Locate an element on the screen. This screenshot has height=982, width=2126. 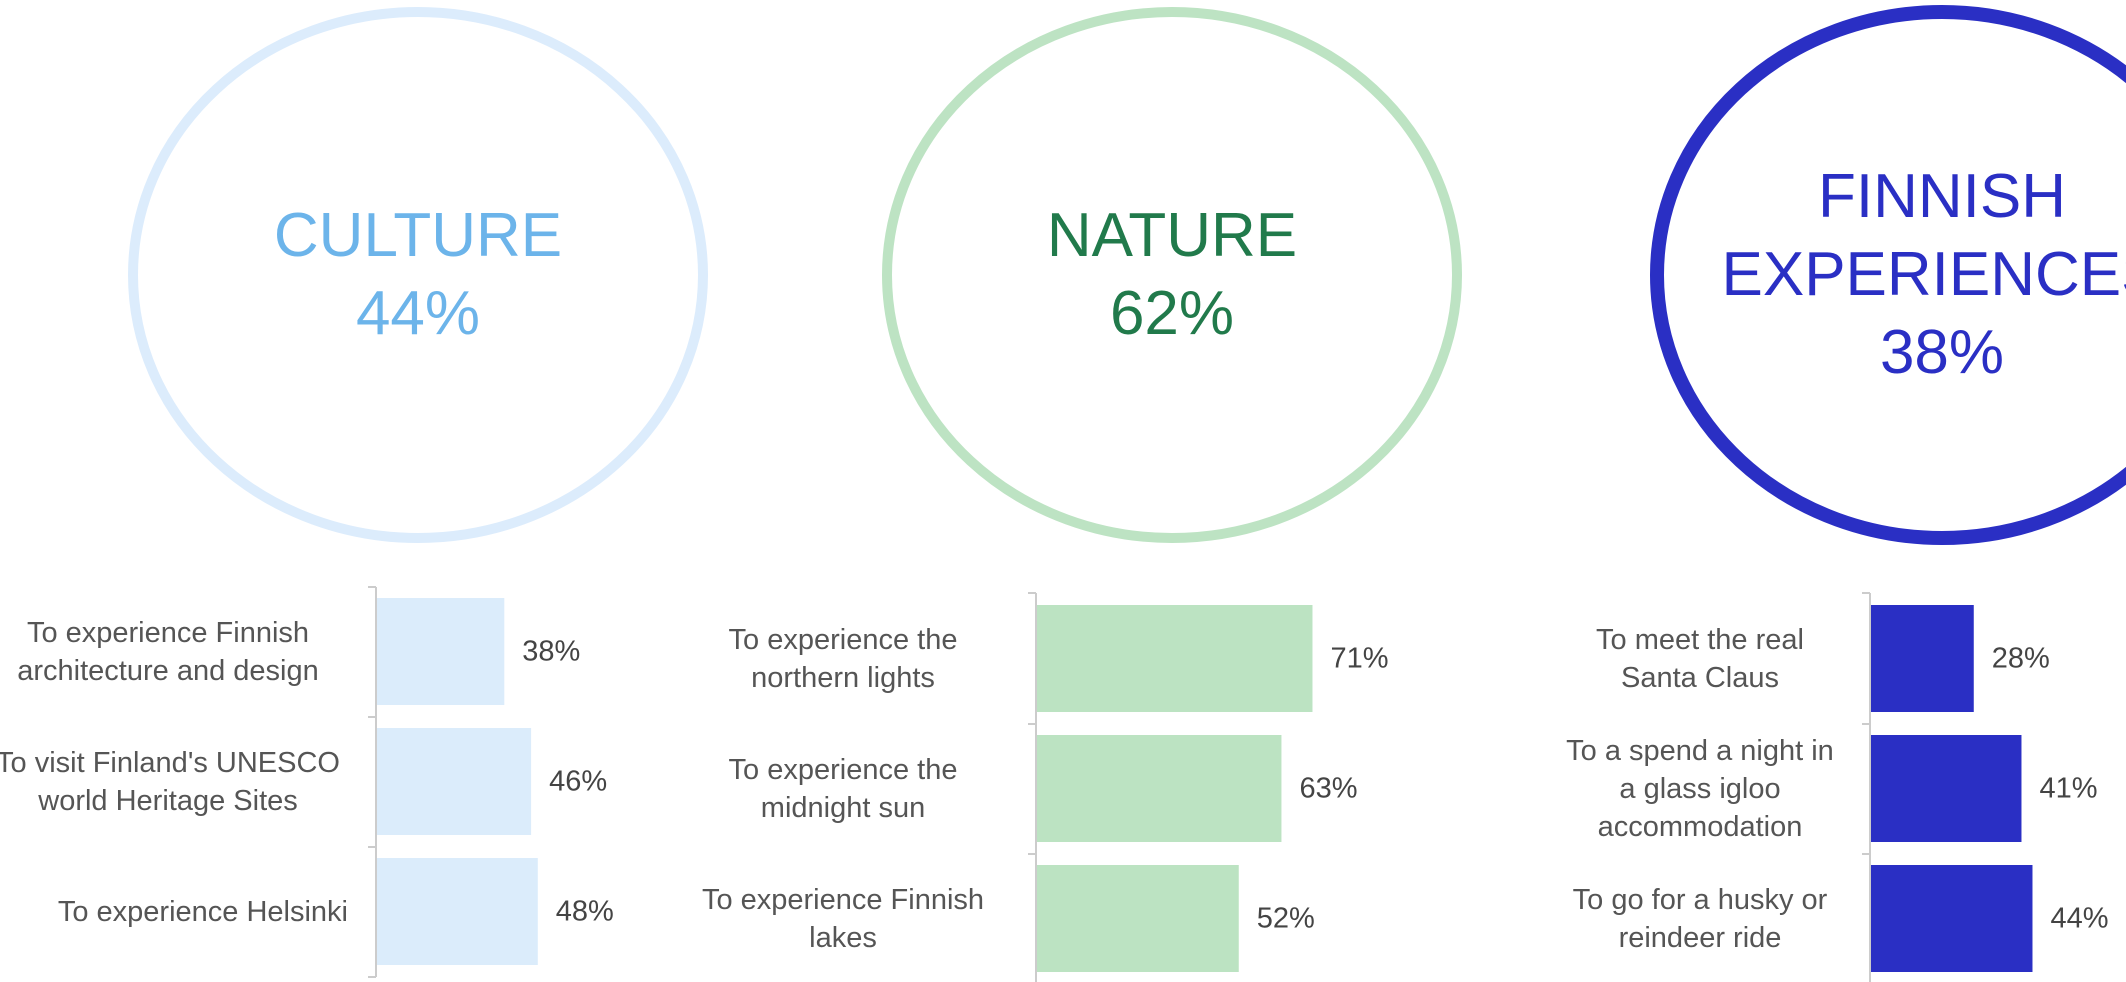
category-label: To go for a husky or reindeer ride is located at coordinates (1700, 918).